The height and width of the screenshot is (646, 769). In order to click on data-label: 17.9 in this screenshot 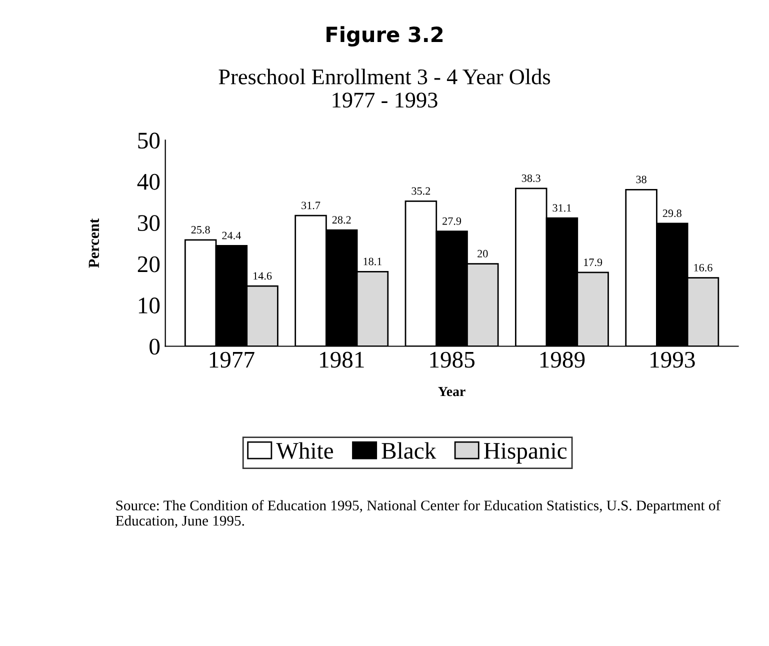, I will do `click(593, 262)`.